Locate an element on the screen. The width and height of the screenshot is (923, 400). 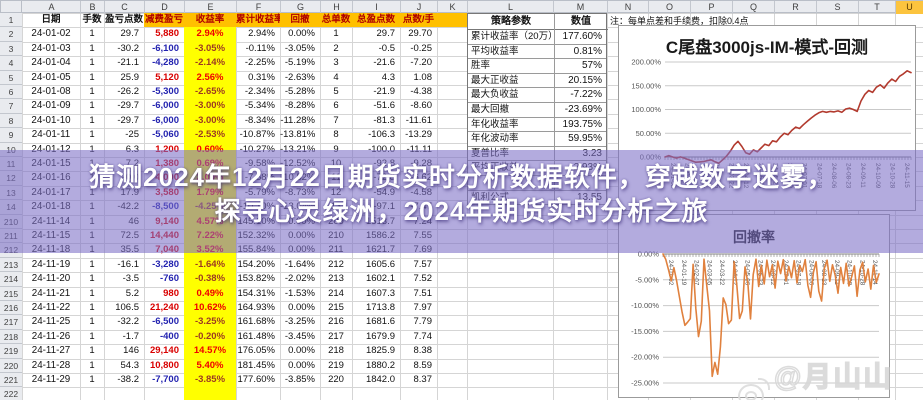
strategy-row: 平均收益率 0.81% is located at coordinates (537, 52).